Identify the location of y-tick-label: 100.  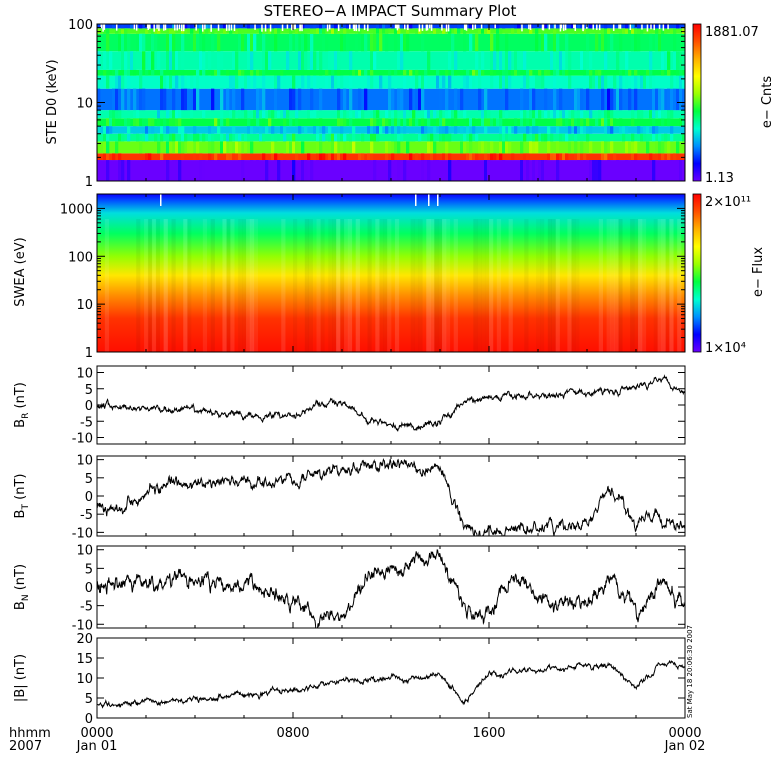
(80, 257).